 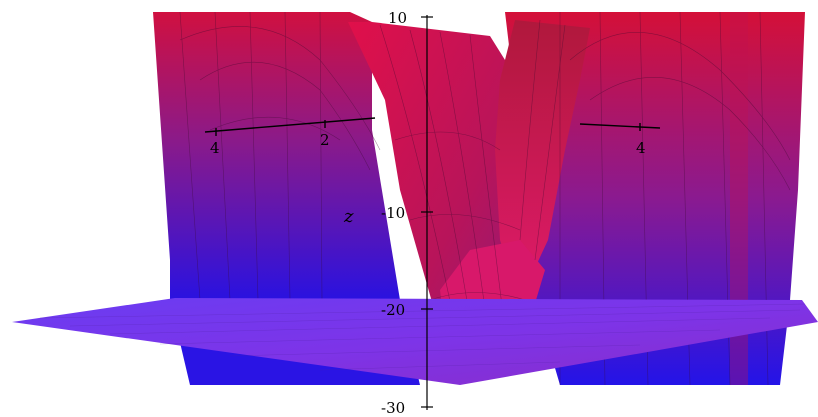 What do you see at coordinates (427, 212) in the screenshot?
I see `z-axis` at bounding box center [427, 212].